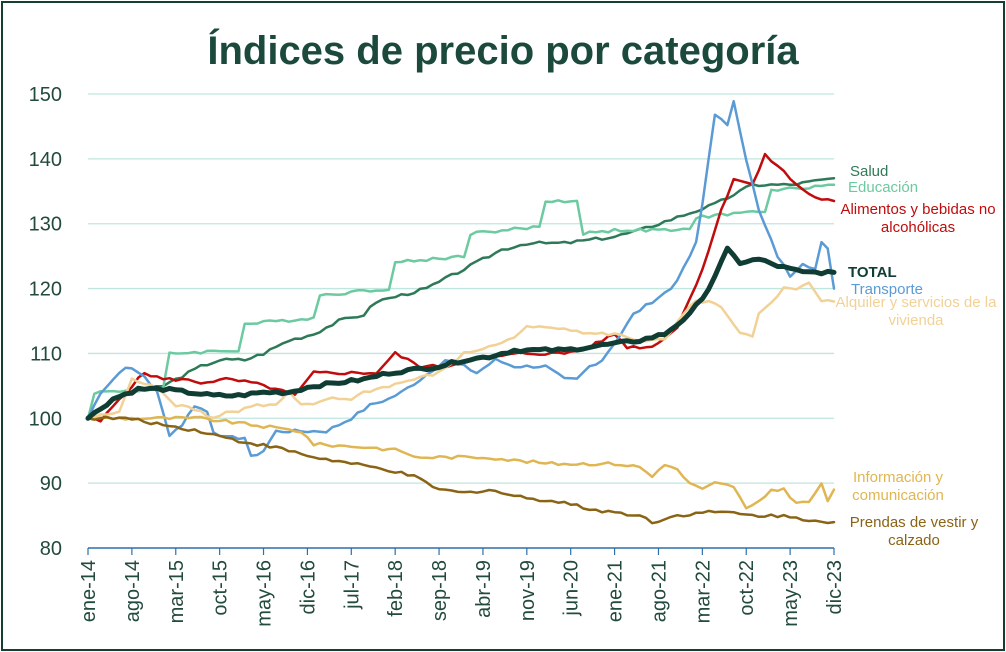  What do you see at coordinates (917, 302) in the screenshot?
I see `series-label: Alquiler y servicios de la` at bounding box center [917, 302].